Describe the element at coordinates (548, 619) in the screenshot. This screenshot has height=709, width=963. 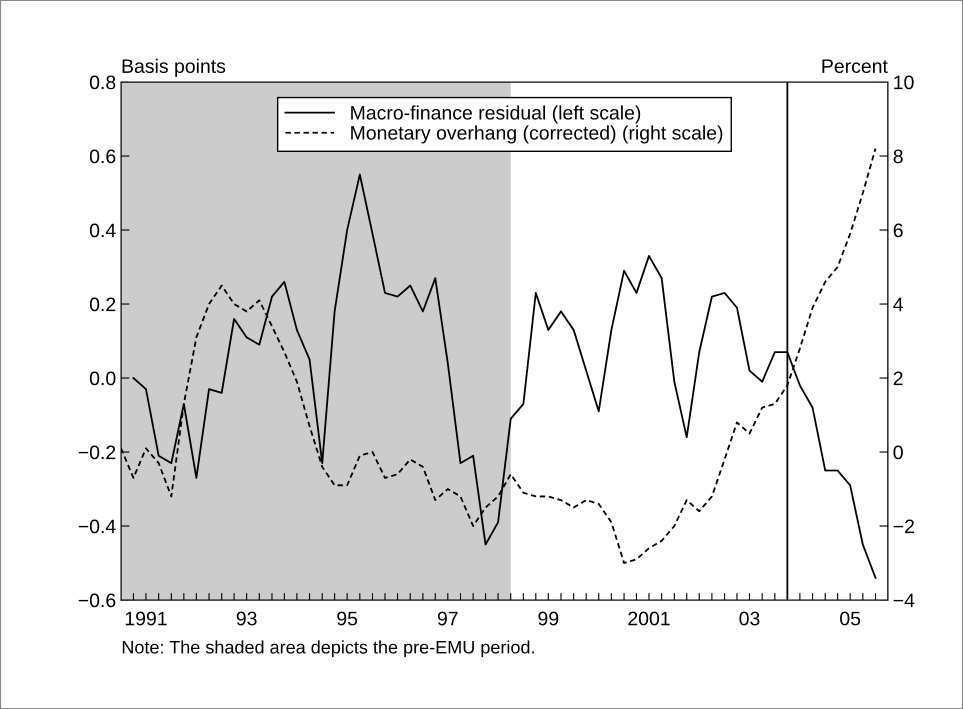
I see `x-tick-label: 99` at that location.